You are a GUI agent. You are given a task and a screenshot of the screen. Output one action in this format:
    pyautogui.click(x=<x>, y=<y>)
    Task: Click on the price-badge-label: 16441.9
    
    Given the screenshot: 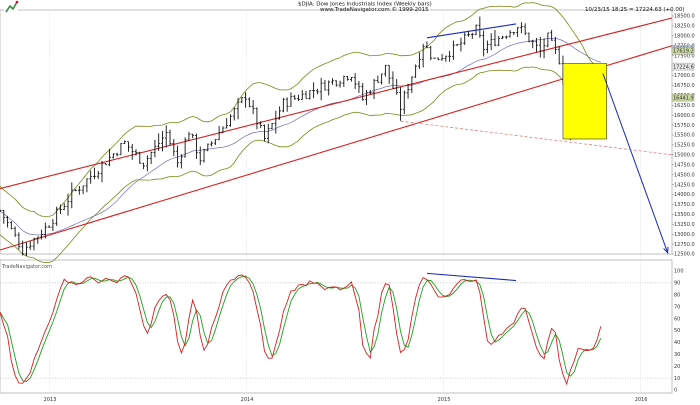 What is the action you would take?
    pyautogui.click(x=683, y=98)
    